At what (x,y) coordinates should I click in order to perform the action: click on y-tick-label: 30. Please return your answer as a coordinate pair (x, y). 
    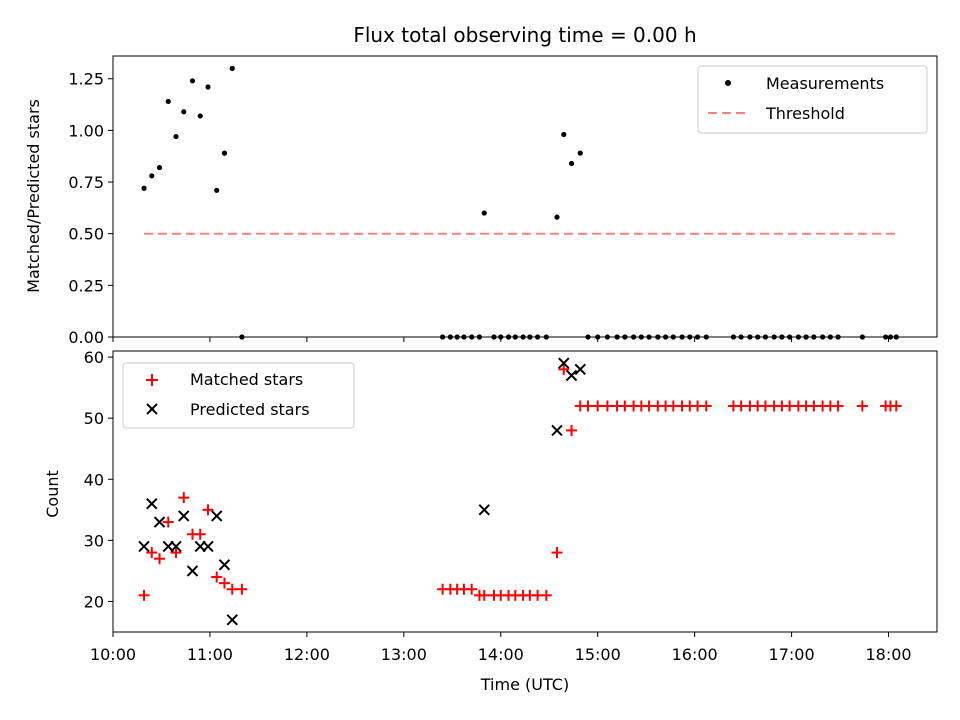
    Looking at the image, I should click on (94, 540).